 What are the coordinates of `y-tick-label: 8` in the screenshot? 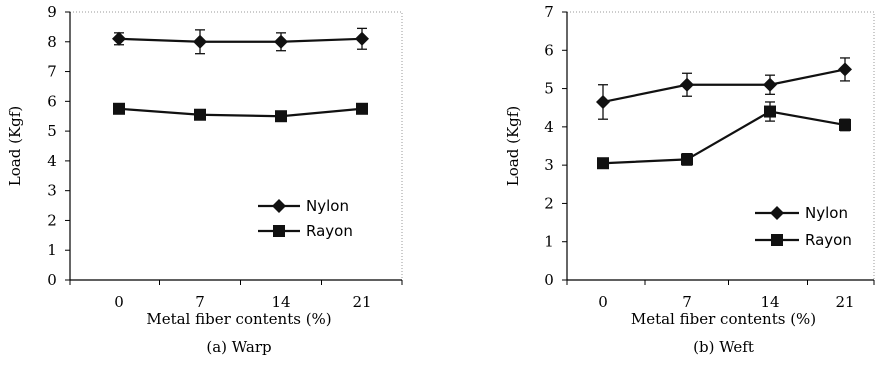 It's located at (52, 42).